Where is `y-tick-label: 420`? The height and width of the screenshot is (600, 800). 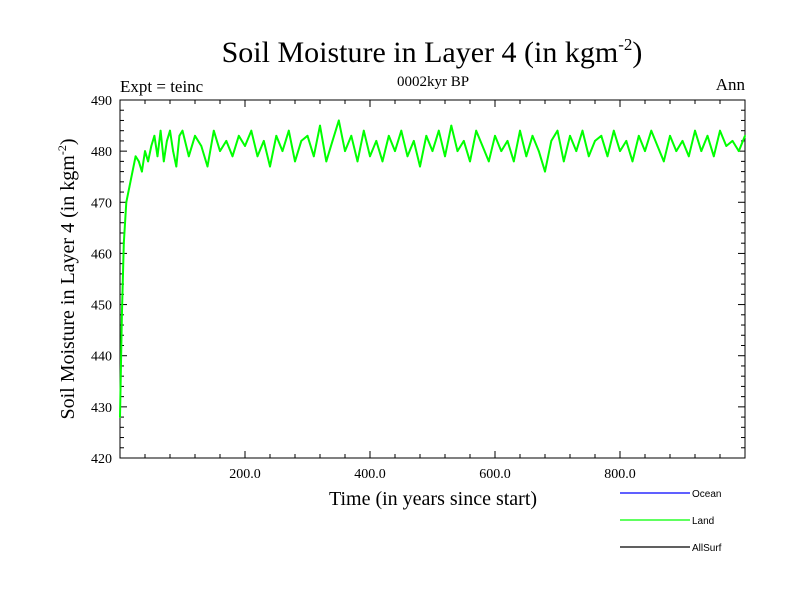 y-tick-label: 420 is located at coordinates (101, 459).